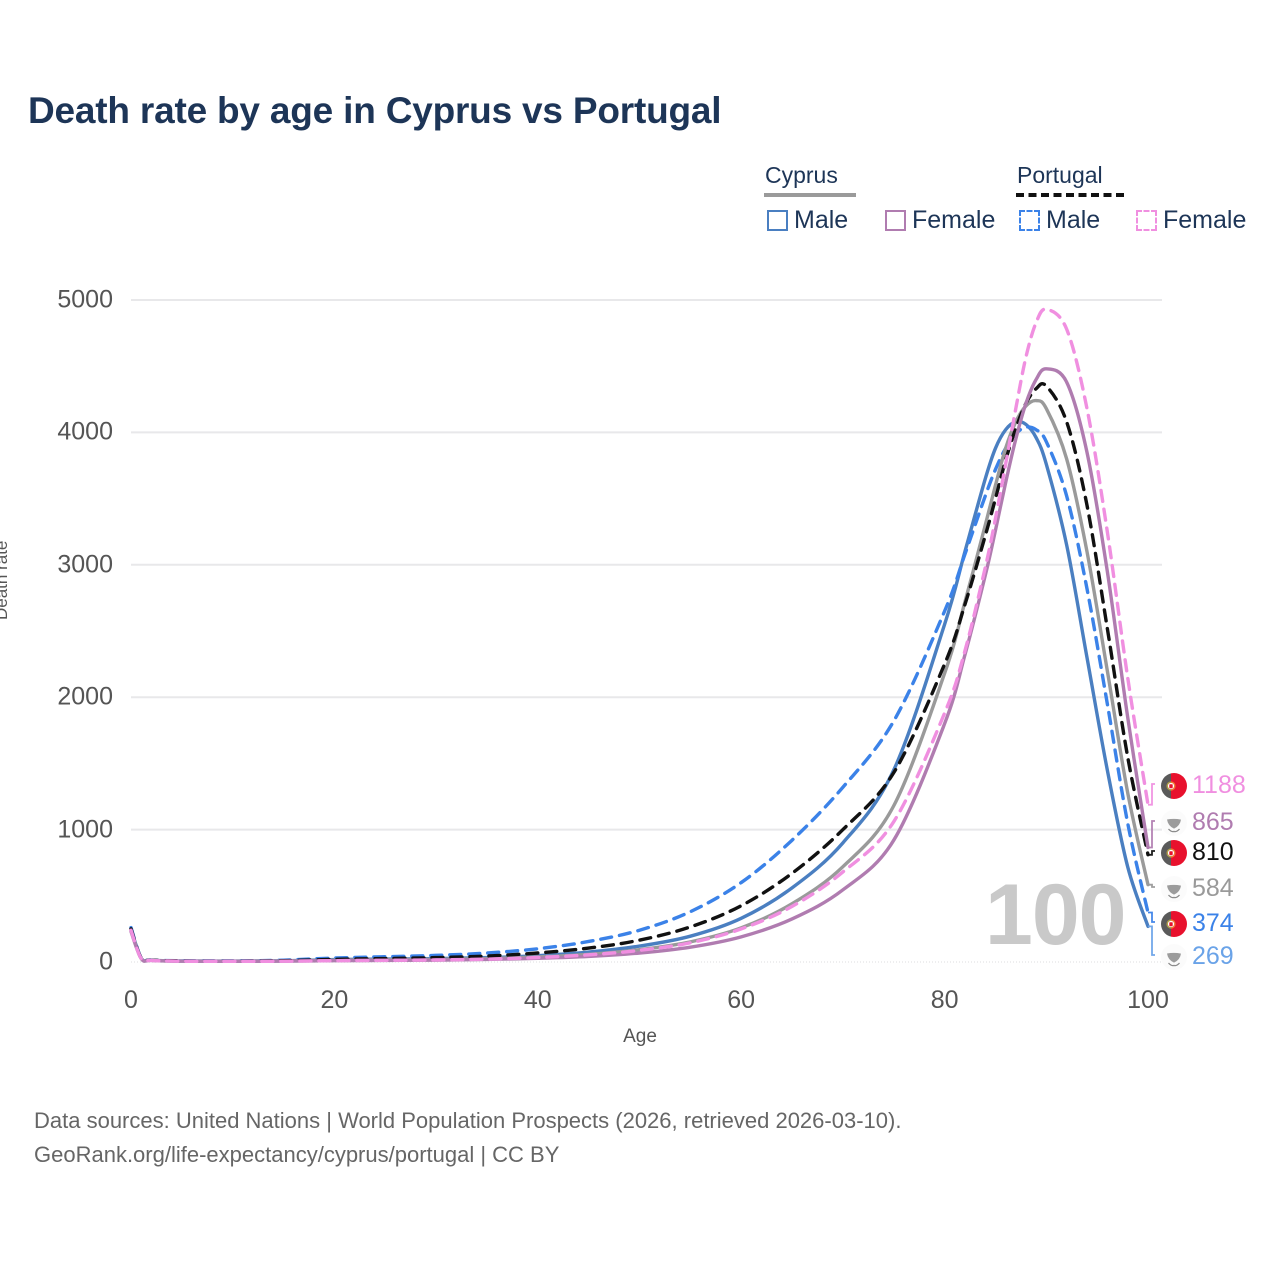 The height and width of the screenshot is (1280, 1280). I want to click on legend-group-portugal-rule, so click(1070, 195).